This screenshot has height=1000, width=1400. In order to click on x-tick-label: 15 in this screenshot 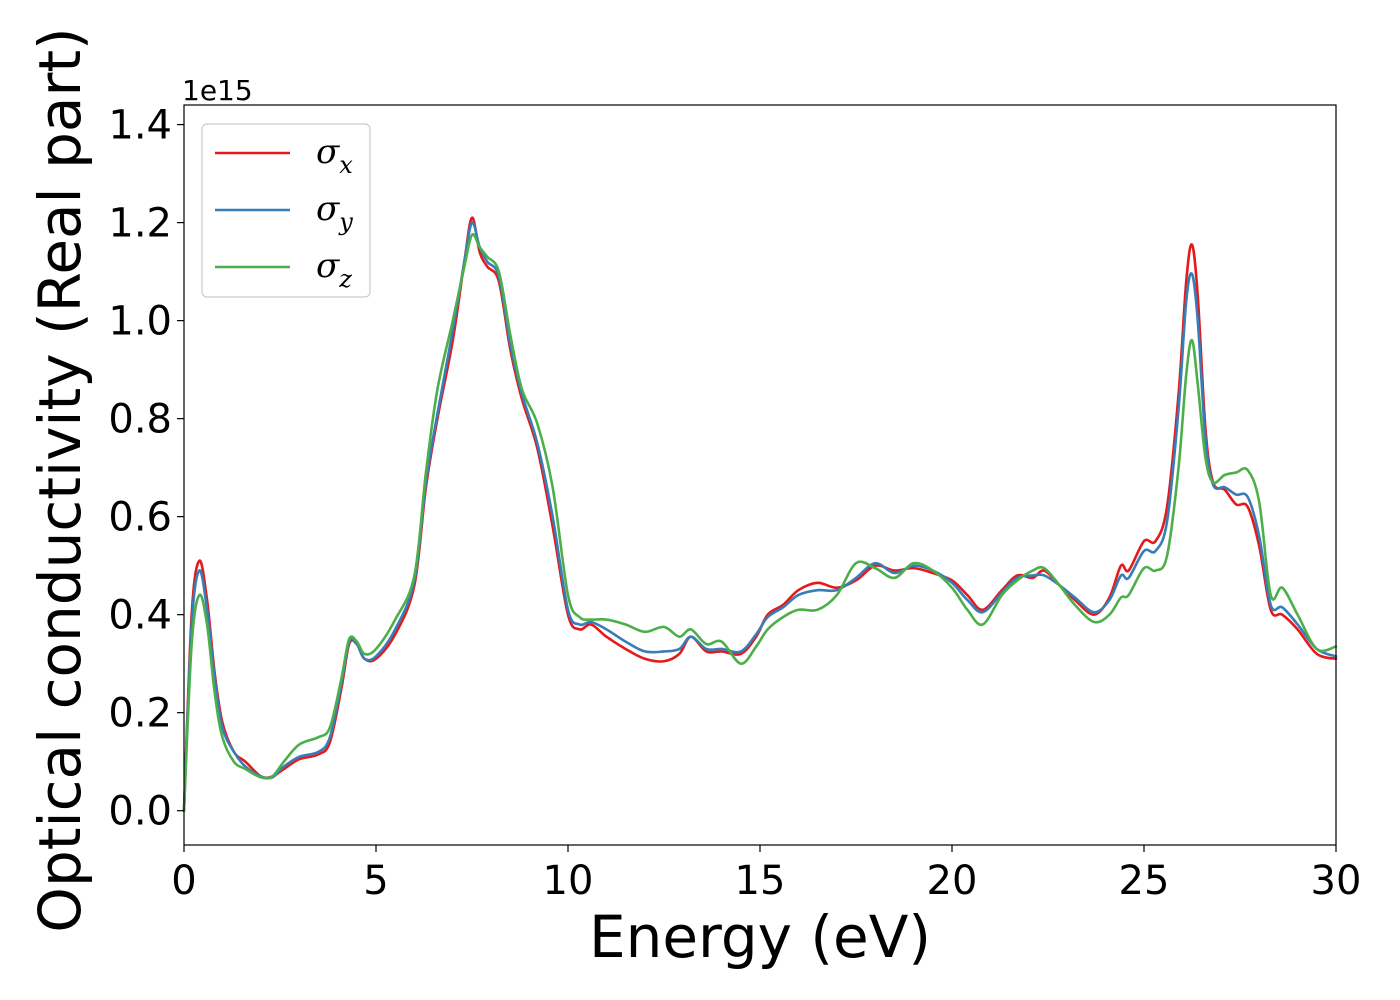, I will do `click(760, 881)`.